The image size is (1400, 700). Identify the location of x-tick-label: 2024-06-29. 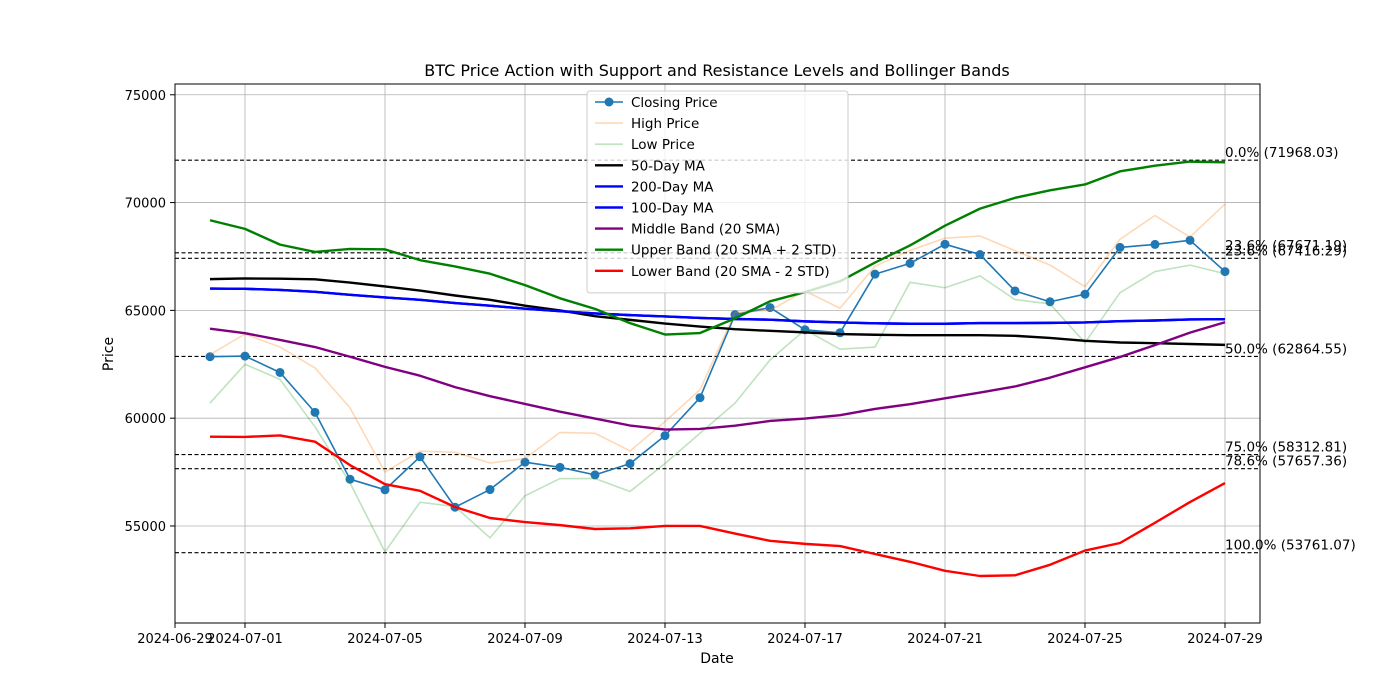
(175, 639).